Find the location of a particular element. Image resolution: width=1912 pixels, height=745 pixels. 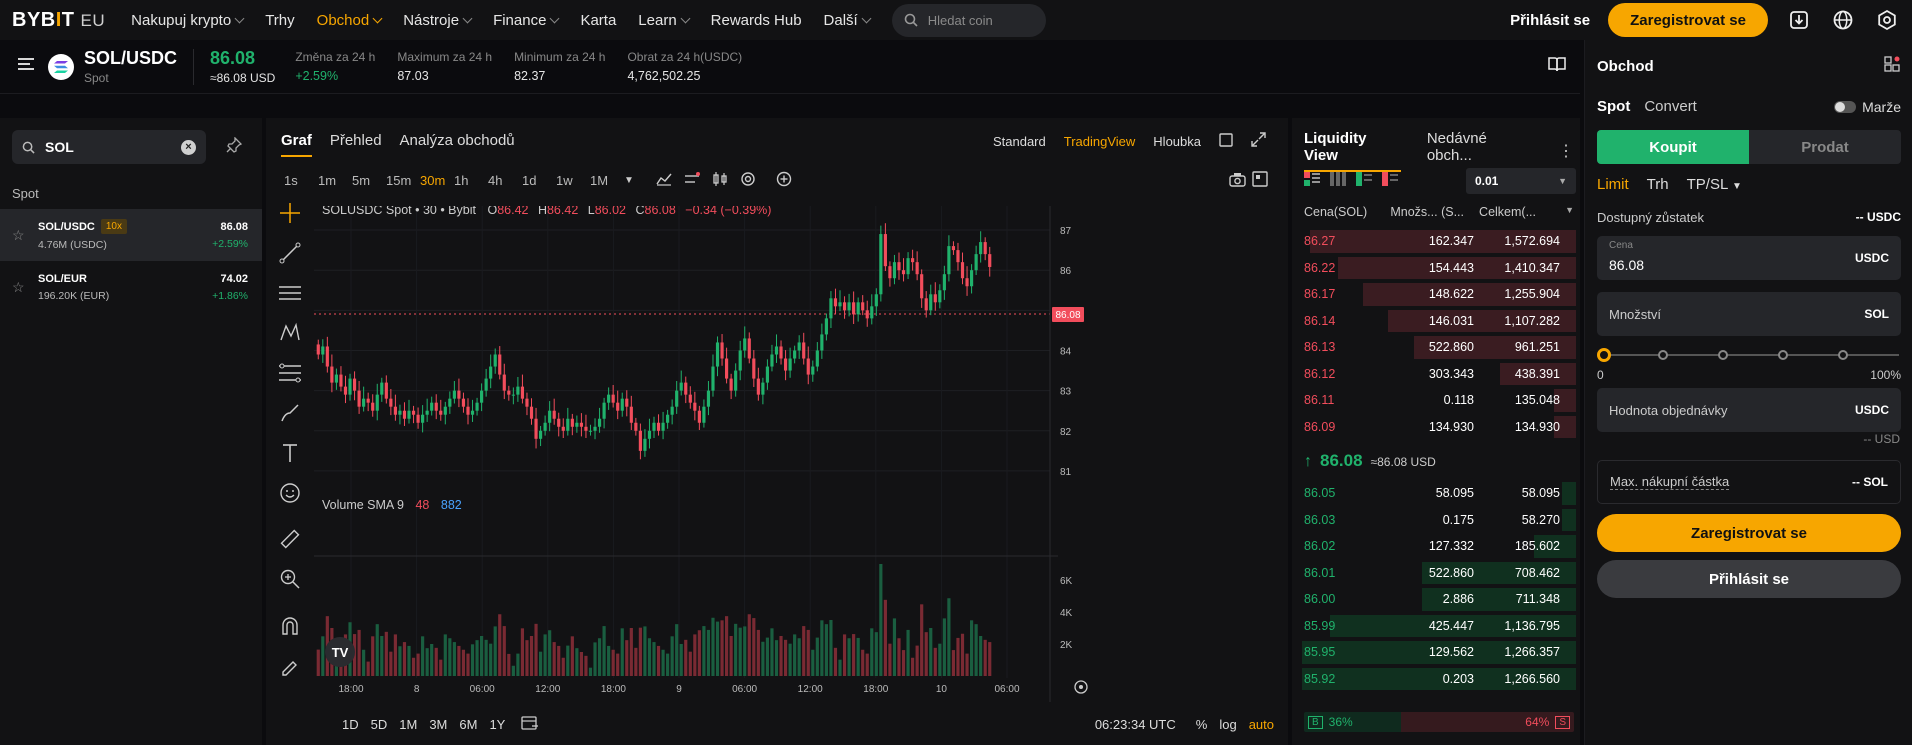

chart-tab: Graf is located at coordinates (296, 144).